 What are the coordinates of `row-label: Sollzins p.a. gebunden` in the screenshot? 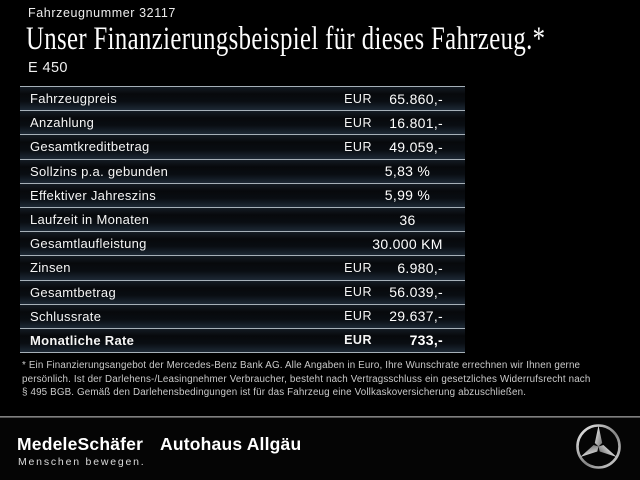 It's located at (99, 171).